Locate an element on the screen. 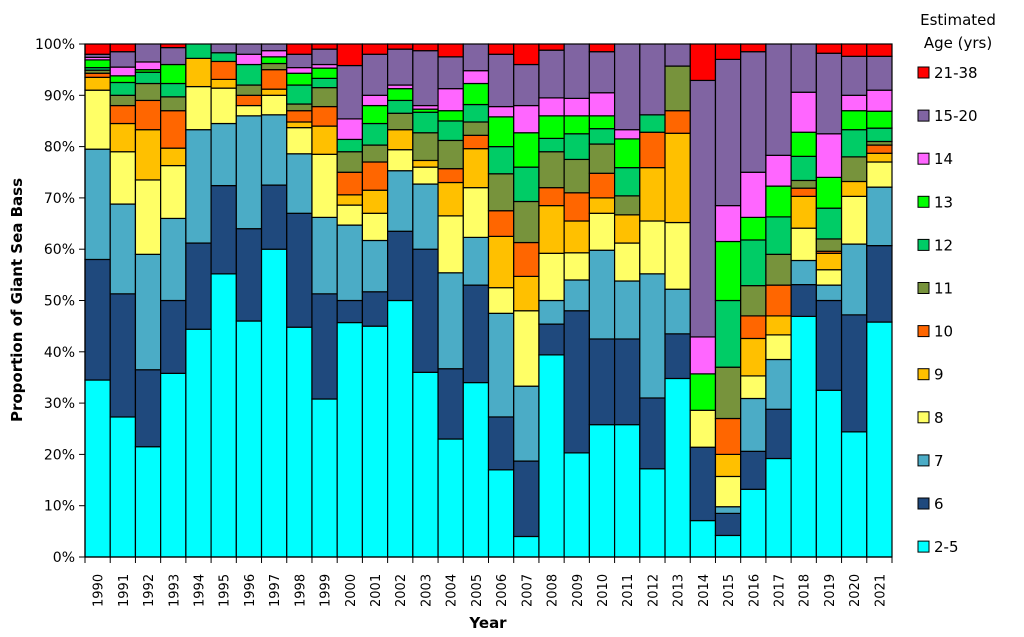 The height and width of the screenshot is (637, 1024). x-tick-label: 1990 is located at coordinates (99, 590).